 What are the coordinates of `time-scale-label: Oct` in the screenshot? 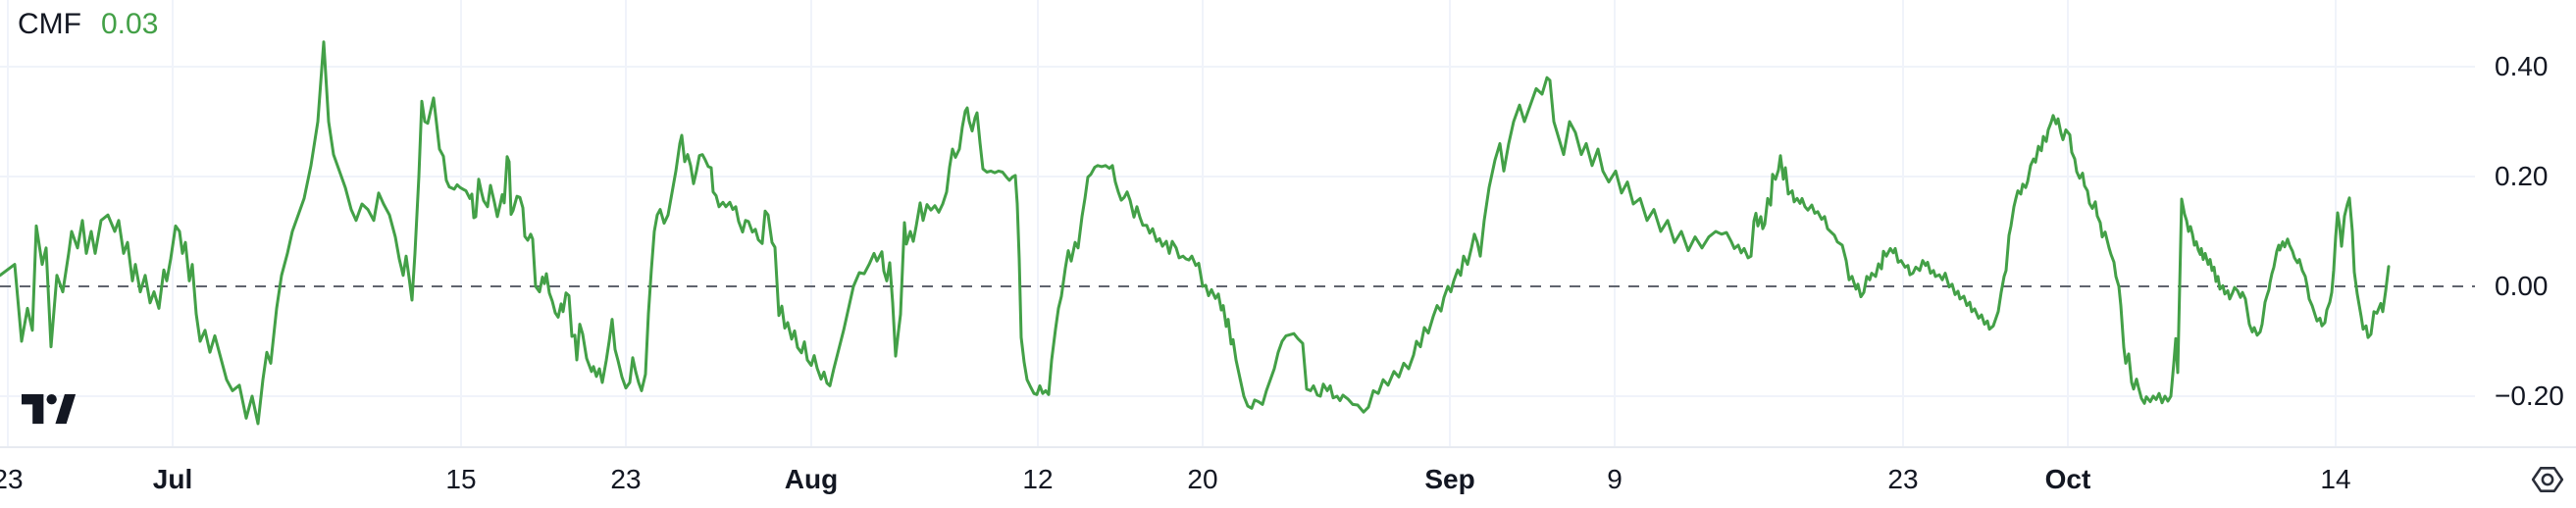 It's located at (2067, 479).